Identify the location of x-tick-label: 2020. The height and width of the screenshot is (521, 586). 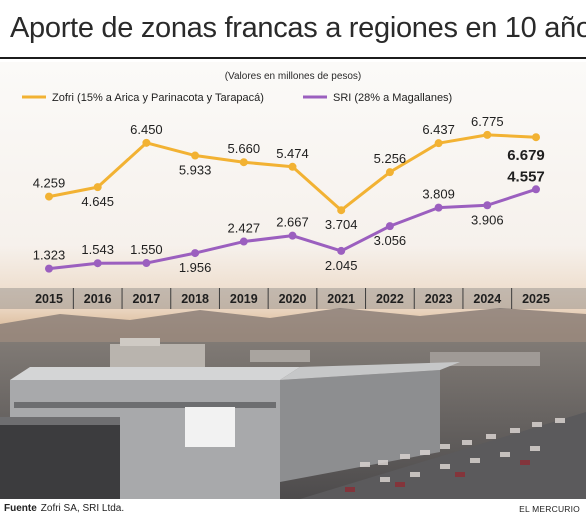
(293, 299).